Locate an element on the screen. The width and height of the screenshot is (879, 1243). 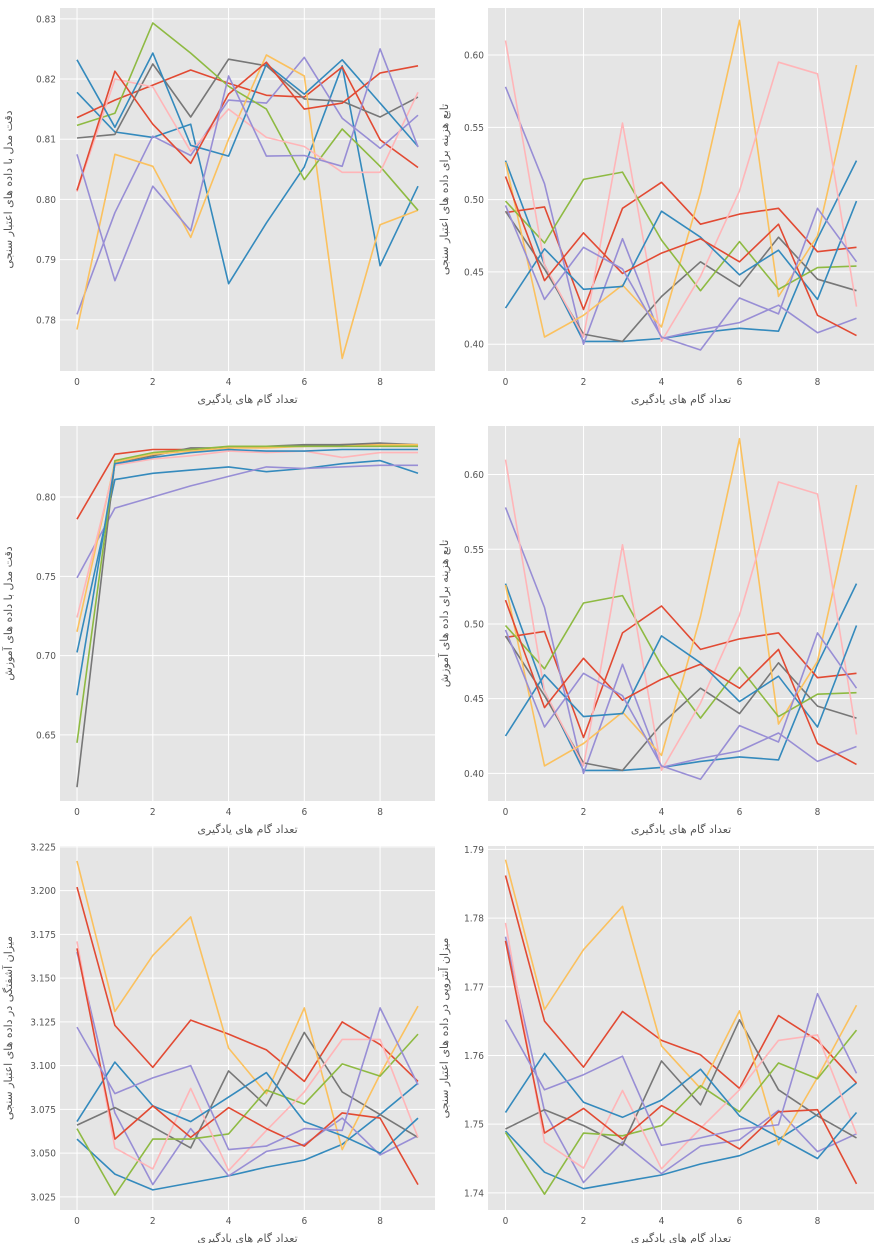
y-tick-label: 0.60 is located at coordinates (474, 56).